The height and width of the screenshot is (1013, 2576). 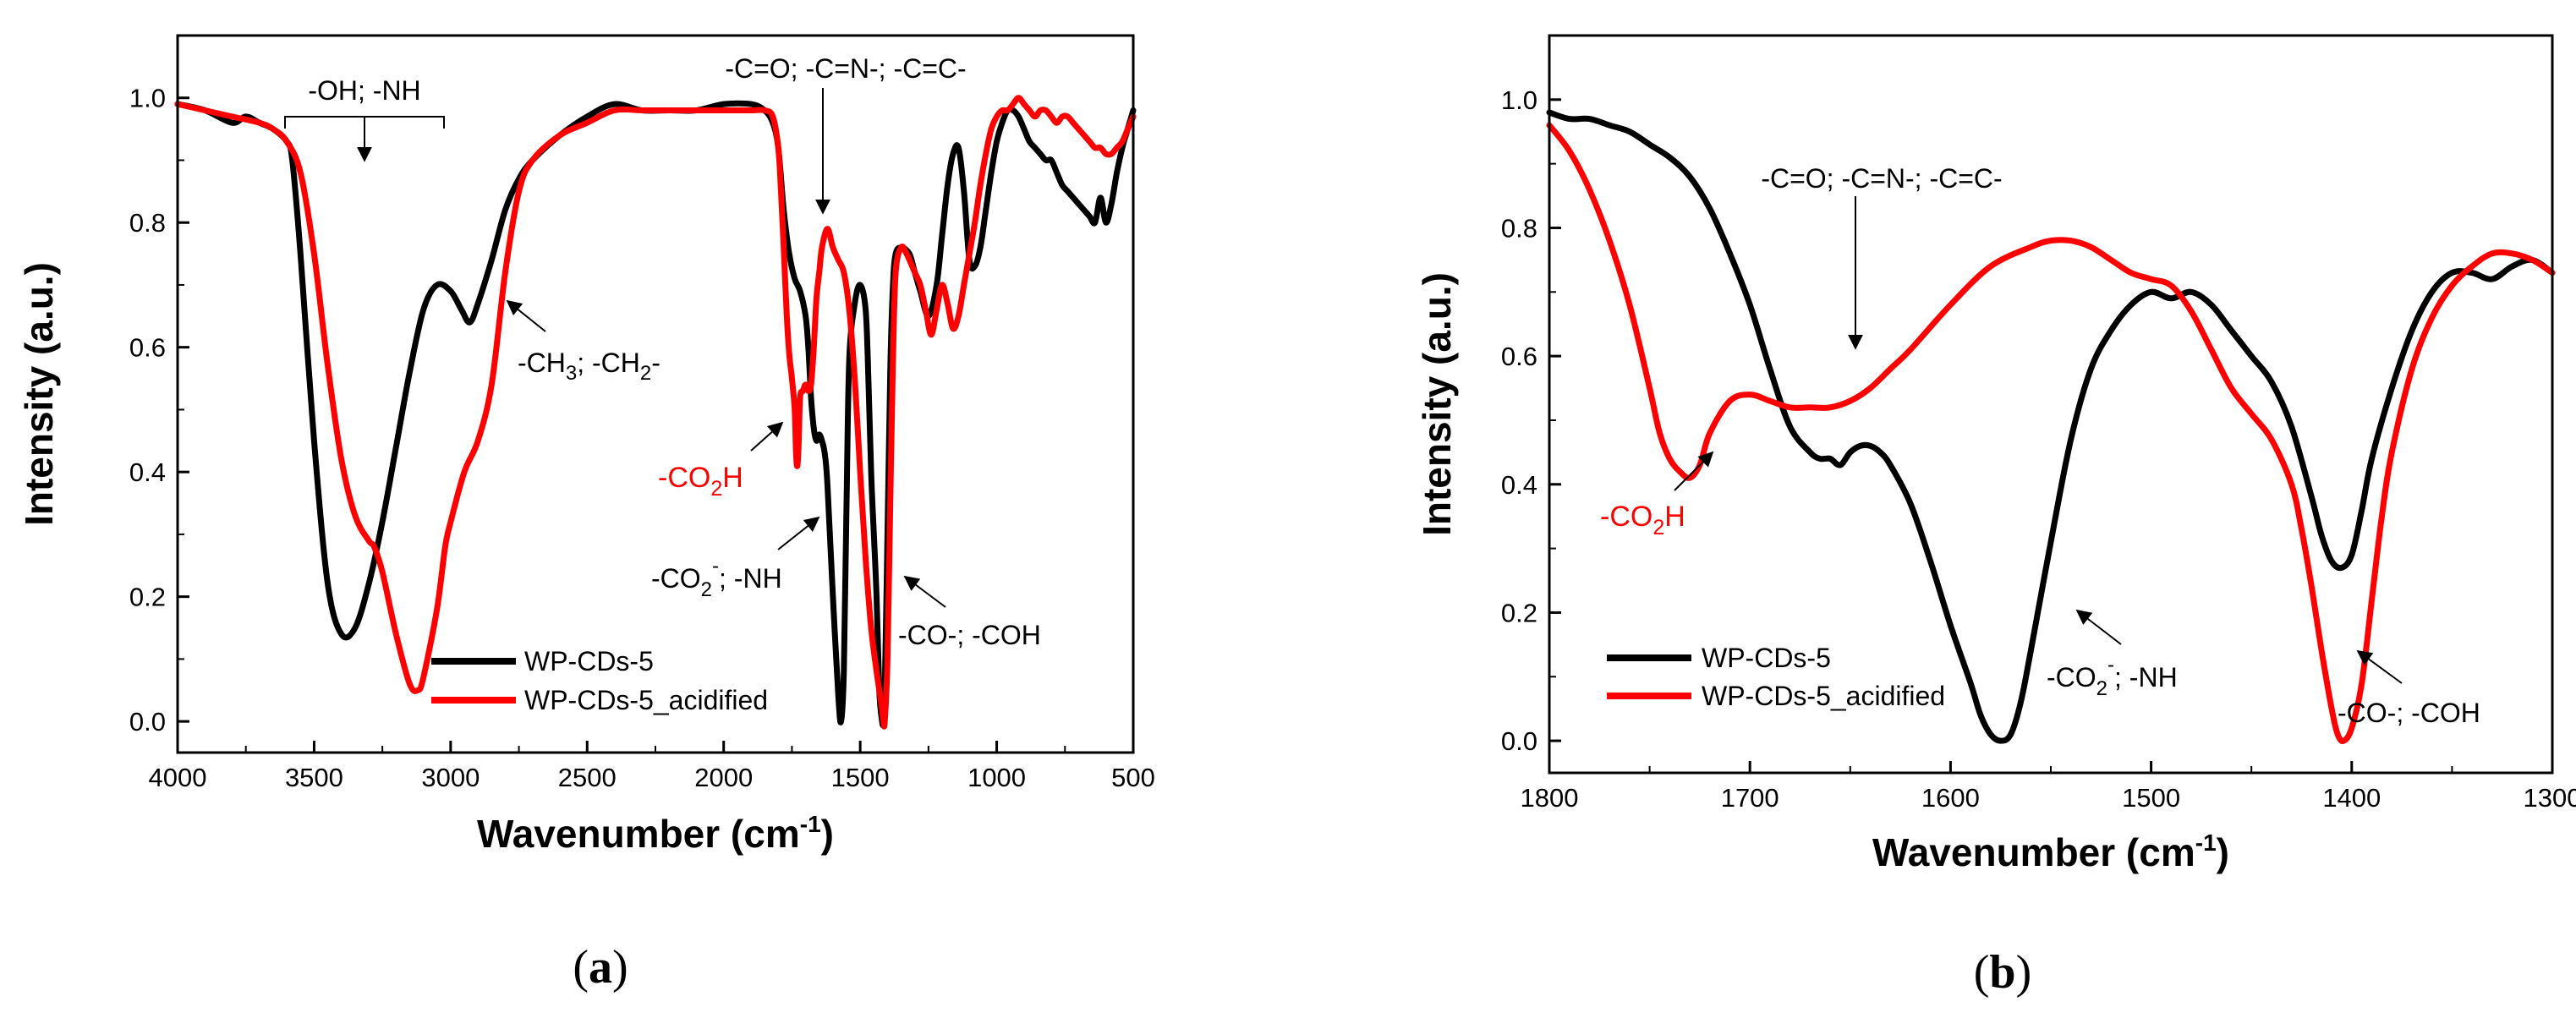 What do you see at coordinates (39, 394) in the screenshot?
I see `panel-a-ylabel: Intensity (a.u.)` at bounding box center [39, 394].